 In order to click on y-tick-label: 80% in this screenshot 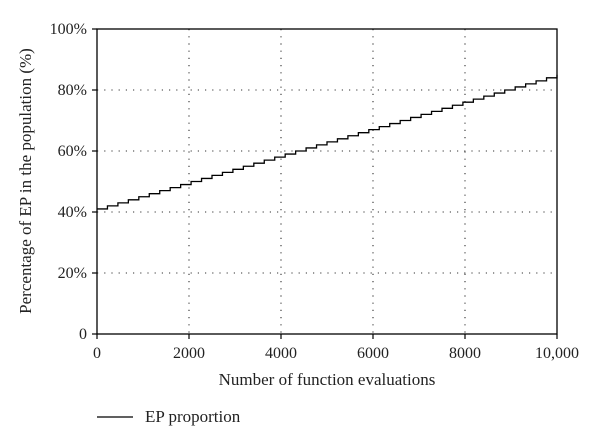, I will do `click(72, 90)`.